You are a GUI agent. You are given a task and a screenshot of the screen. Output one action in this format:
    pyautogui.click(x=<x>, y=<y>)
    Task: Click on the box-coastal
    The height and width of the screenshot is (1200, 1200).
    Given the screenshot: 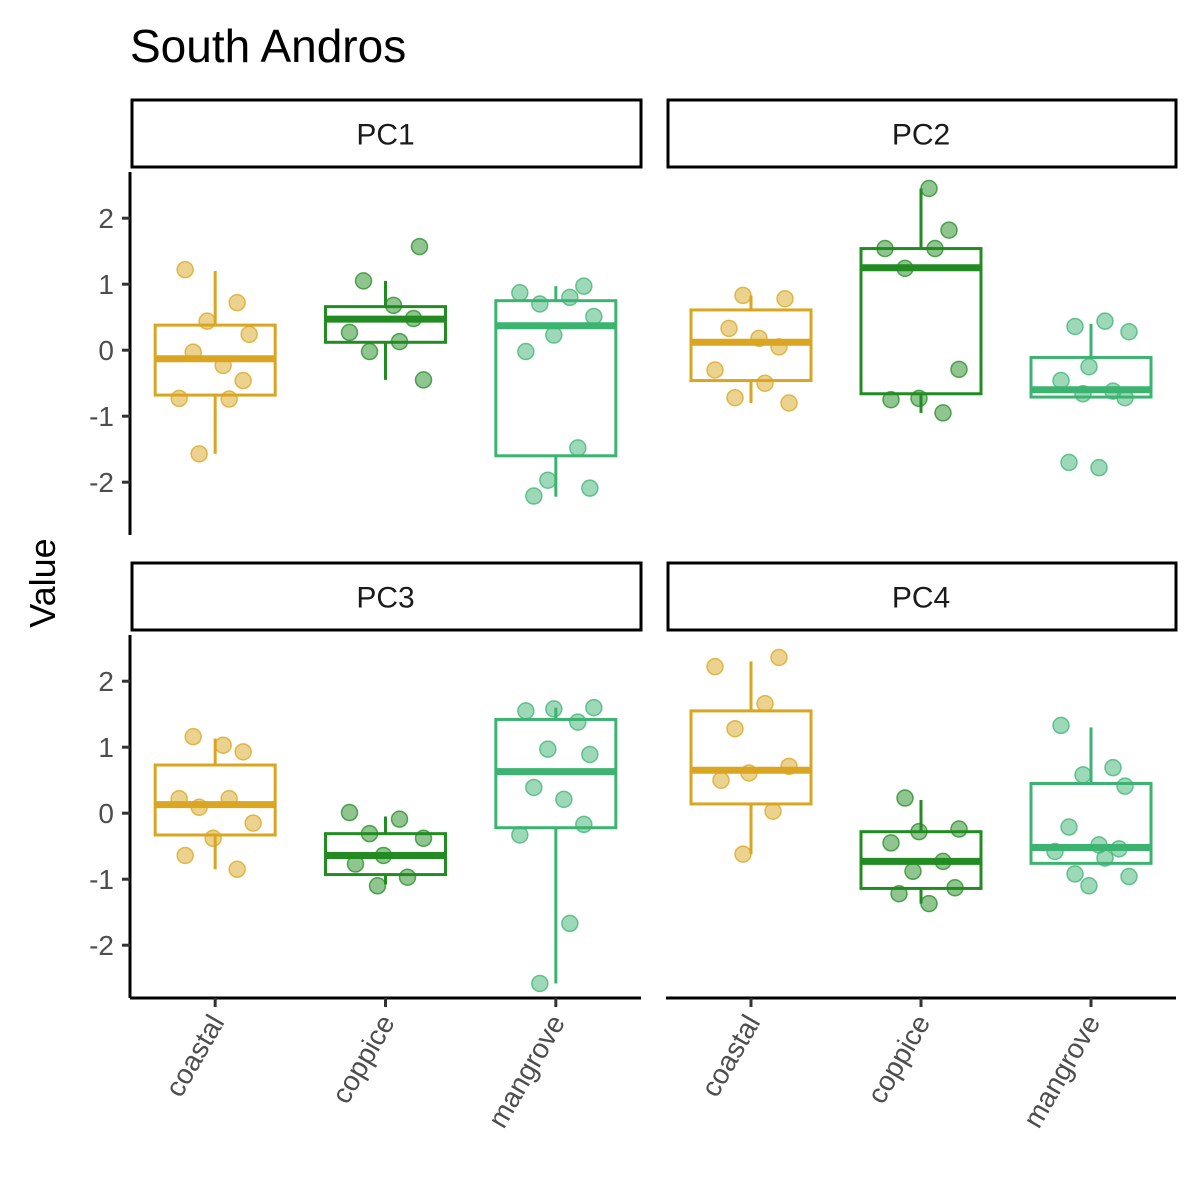 What is the action you would take?
    pyautogui.click(x=751, y=758)
    